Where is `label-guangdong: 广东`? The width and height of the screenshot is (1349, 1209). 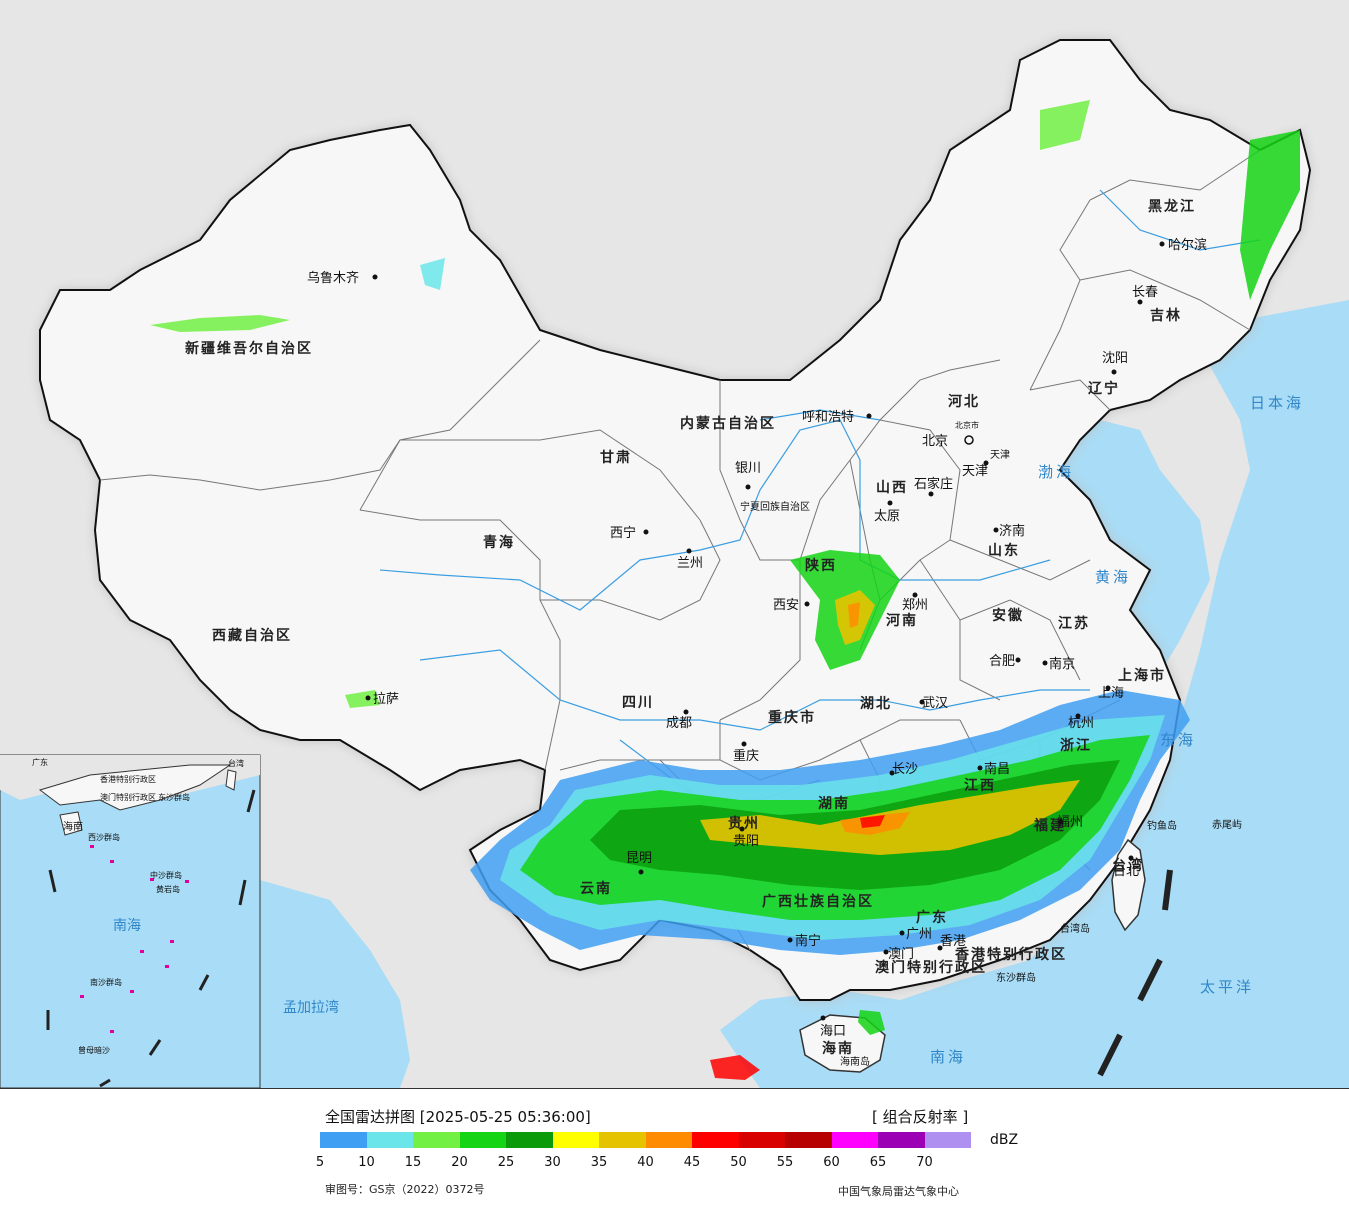 label-guangdong: 广东 is located at coordinates (932, 917).